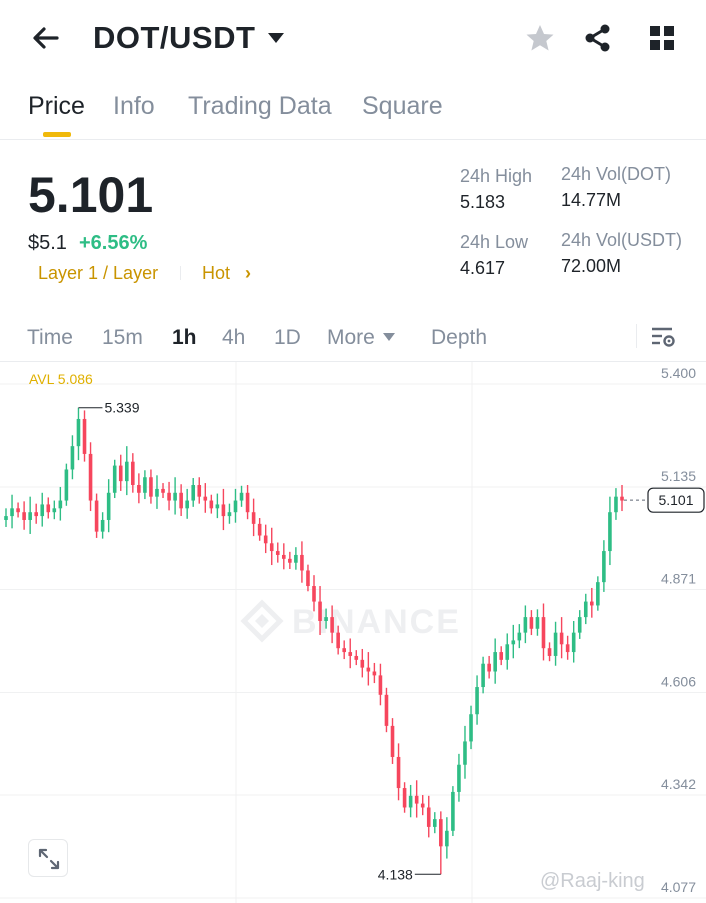  I want to click on last-price: 5.101, so click(91, 195).